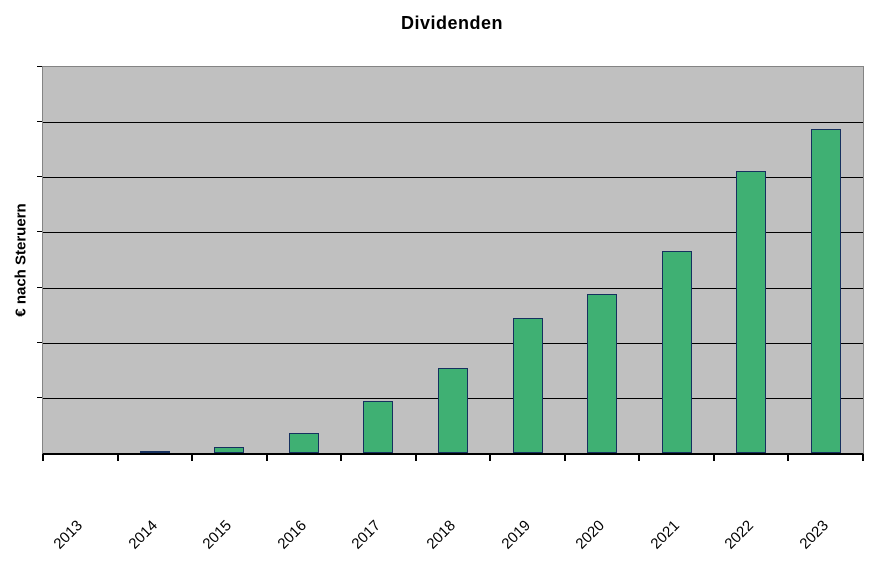  I want to click on bar-2021, so click(677, 352).